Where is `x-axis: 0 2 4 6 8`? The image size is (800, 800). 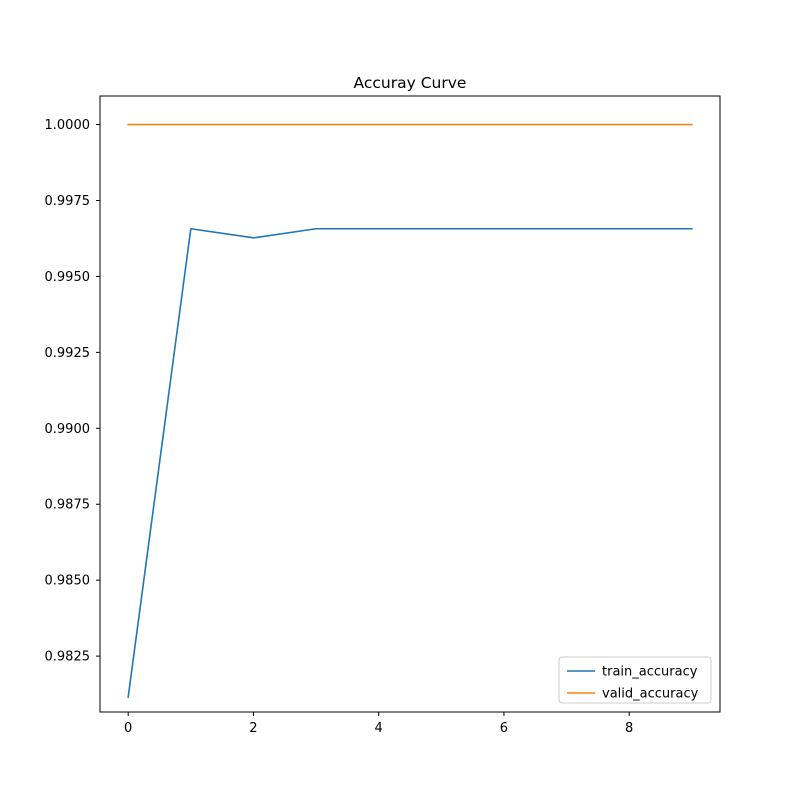
x-axis: 0 2 4 6 8 is located at coordinates (378, 724).